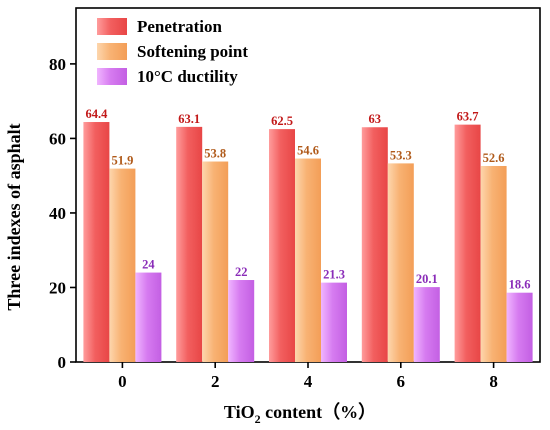 The image size is (550, 430). Describe the element at coordinates (57, 64) in the screenshot. I see `y-tick-label: 80` at that location.